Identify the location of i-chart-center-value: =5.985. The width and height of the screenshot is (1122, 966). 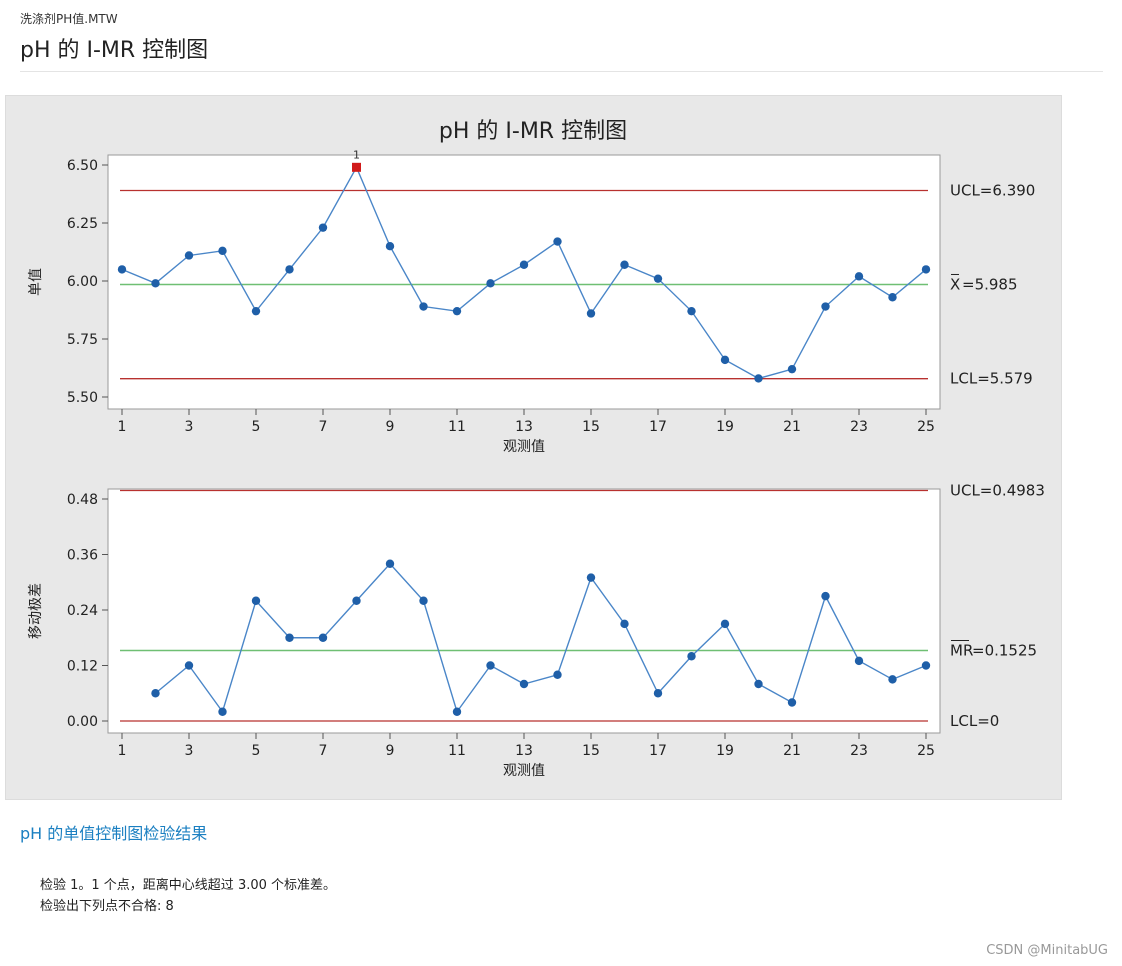
(990, 284).